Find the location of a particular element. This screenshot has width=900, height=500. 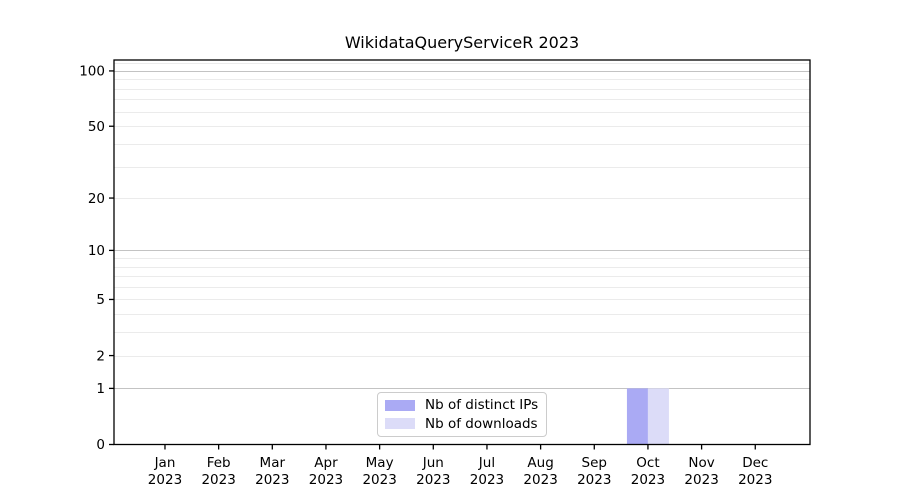

y-tick-label: 100 is located at coordinates (92, 72).